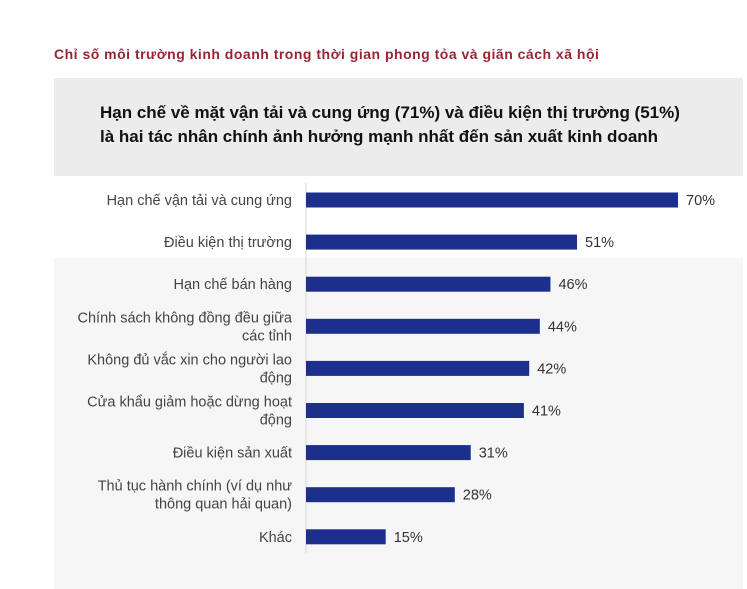 This screenshot has width=747, height=589. What do you see at coordinates (228, 243) in the screenshot?
I see `category-label: Điều kiện thị trường` at bounding box center [228, 243].